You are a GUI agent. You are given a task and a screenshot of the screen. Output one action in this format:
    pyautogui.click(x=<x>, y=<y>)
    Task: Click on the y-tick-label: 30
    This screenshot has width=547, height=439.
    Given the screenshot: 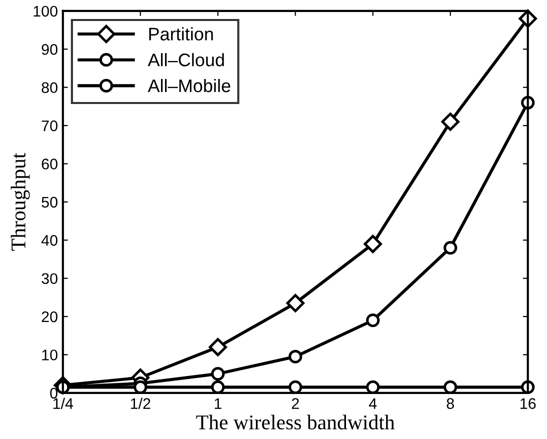 What is the action you would take?
    pyautogui.click(x=50, y=278)
    